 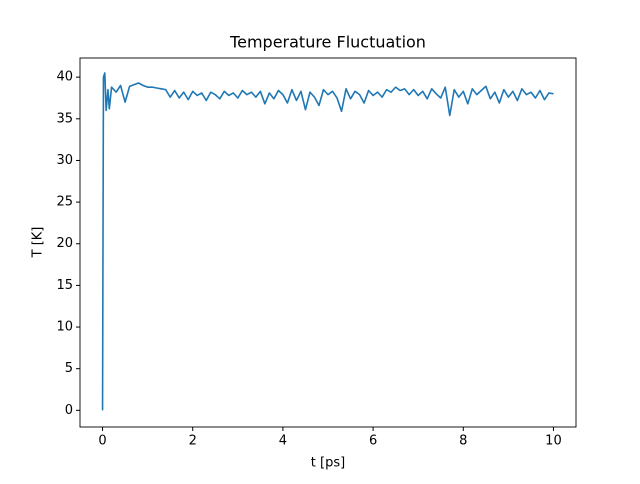 I want to click on y-tick-label: 0, so click(x=69, y=410).